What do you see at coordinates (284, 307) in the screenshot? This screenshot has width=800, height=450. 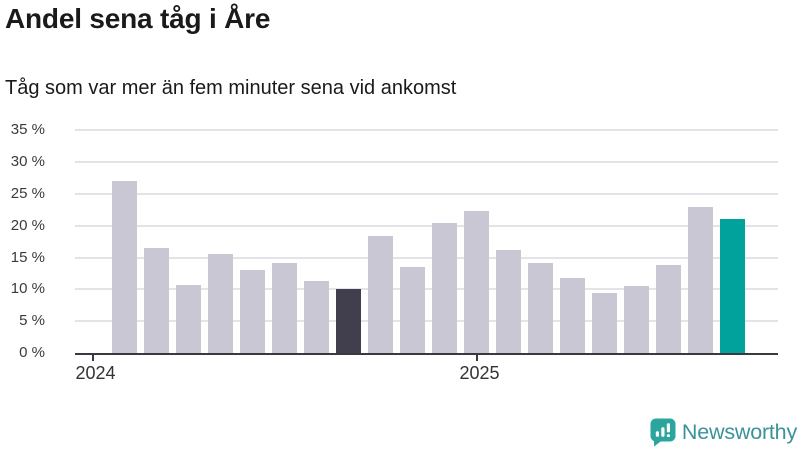 I see `bar-6-normal` at bounding box center [284, 307].